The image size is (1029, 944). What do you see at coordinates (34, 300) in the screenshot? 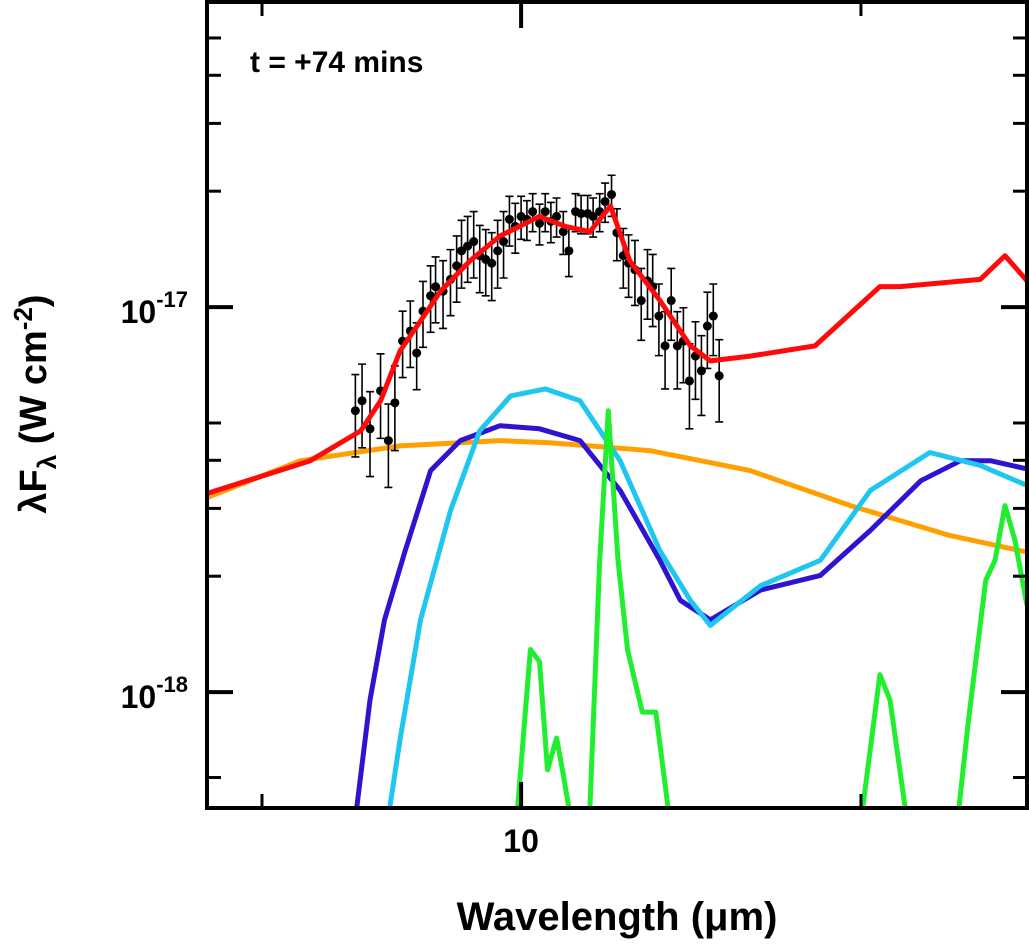
I see `y-axis-label-part: )` at bounding box center [34, 300].